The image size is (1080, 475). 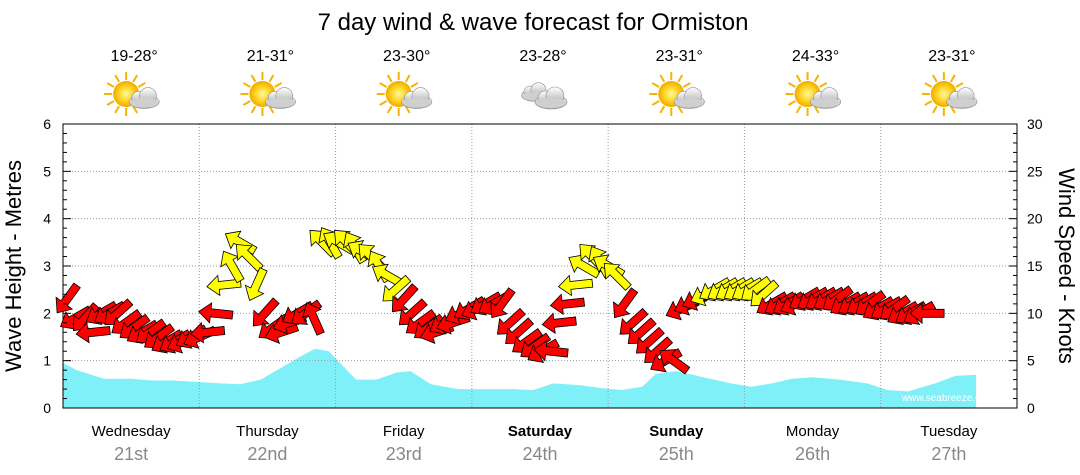 I want to click on day-date-label: 23rd, so click(x=404, y=454).